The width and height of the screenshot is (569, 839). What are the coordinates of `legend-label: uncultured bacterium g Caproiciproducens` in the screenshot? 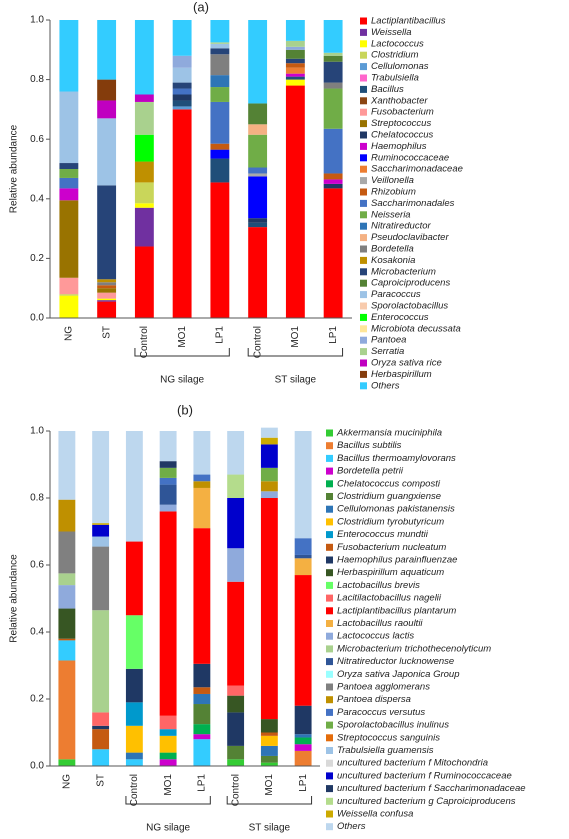 It's located at (426, 801).